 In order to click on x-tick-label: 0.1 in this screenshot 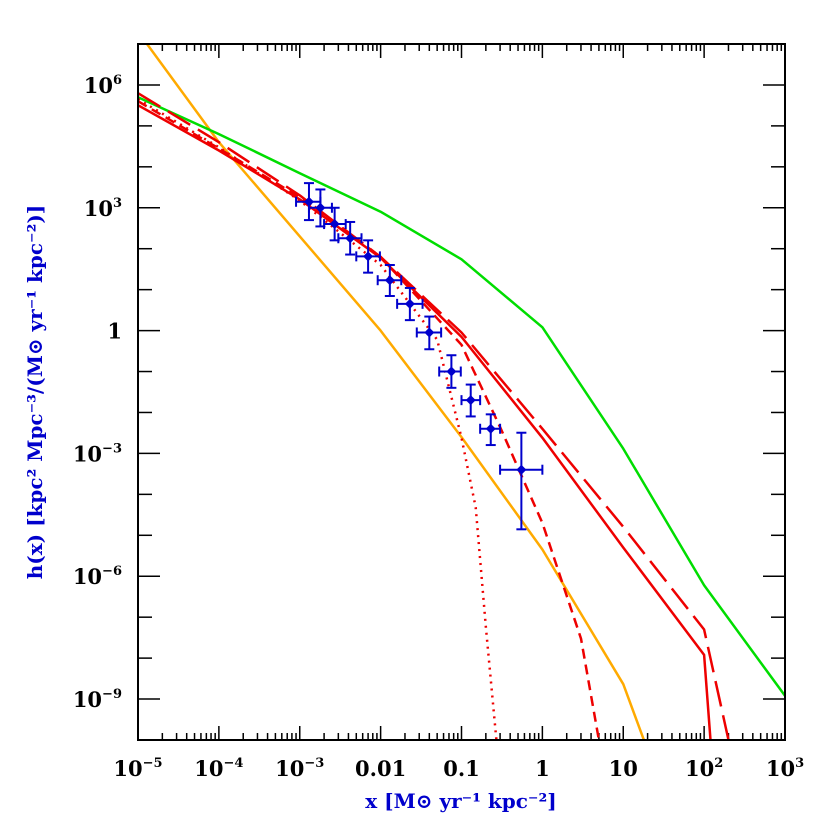, I will do `click(461, 768)`.